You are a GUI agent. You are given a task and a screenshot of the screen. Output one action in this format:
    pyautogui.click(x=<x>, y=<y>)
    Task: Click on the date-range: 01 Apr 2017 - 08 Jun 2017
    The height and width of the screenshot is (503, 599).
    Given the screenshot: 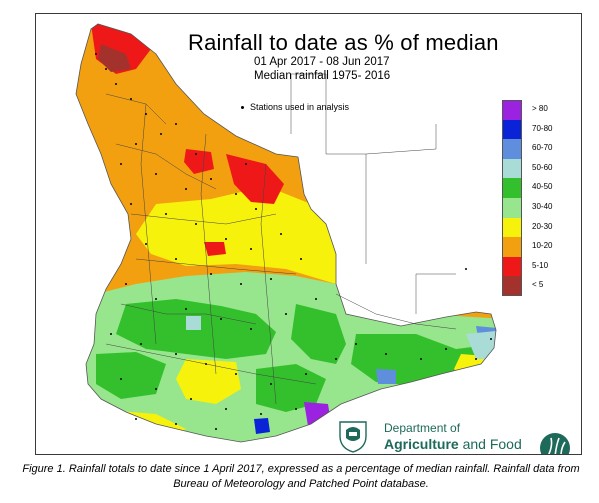 What is the action you would take?
    pyautogui.click(x=322, y=62)
    